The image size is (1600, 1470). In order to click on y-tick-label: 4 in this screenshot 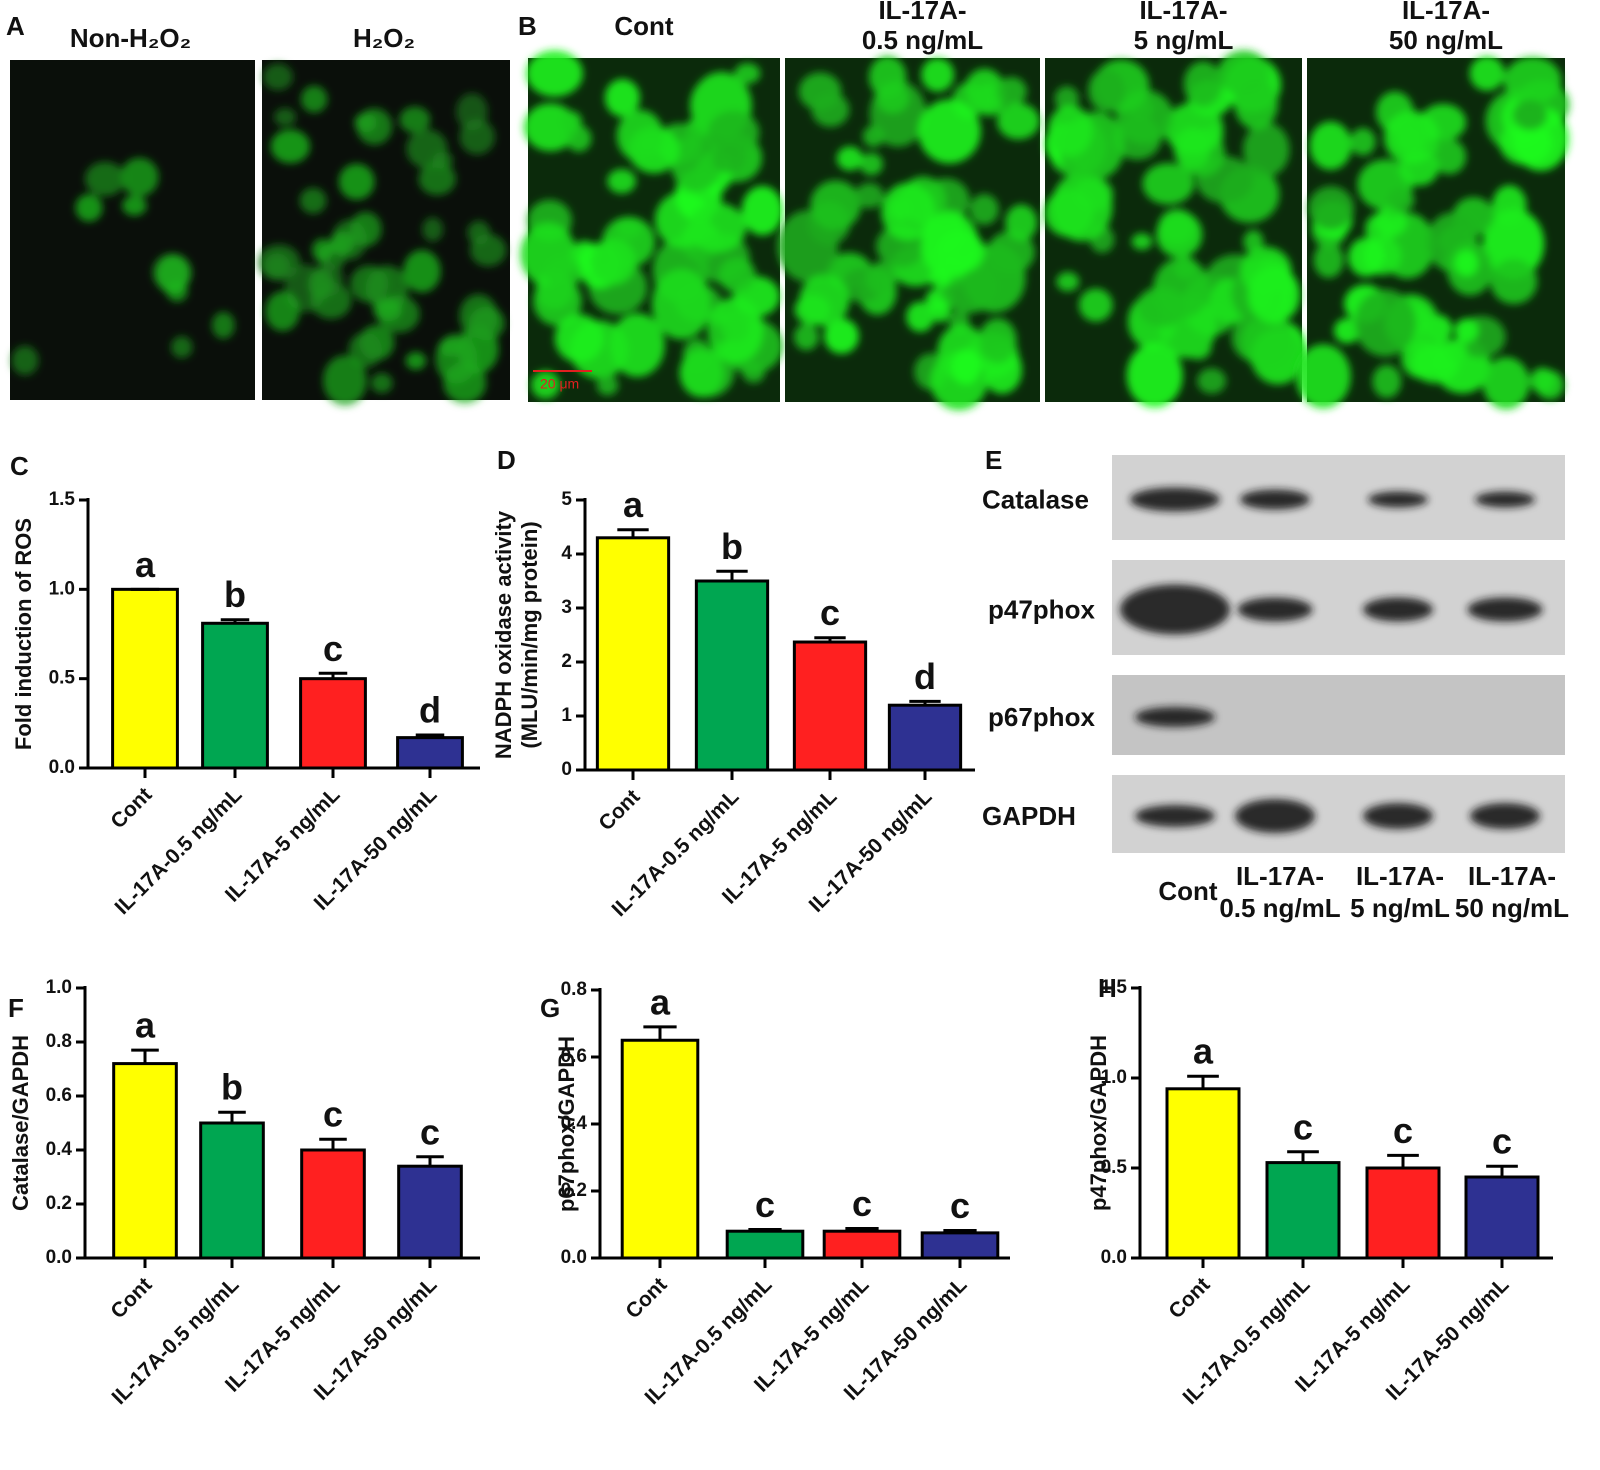, I will do `click(566, 553)`.